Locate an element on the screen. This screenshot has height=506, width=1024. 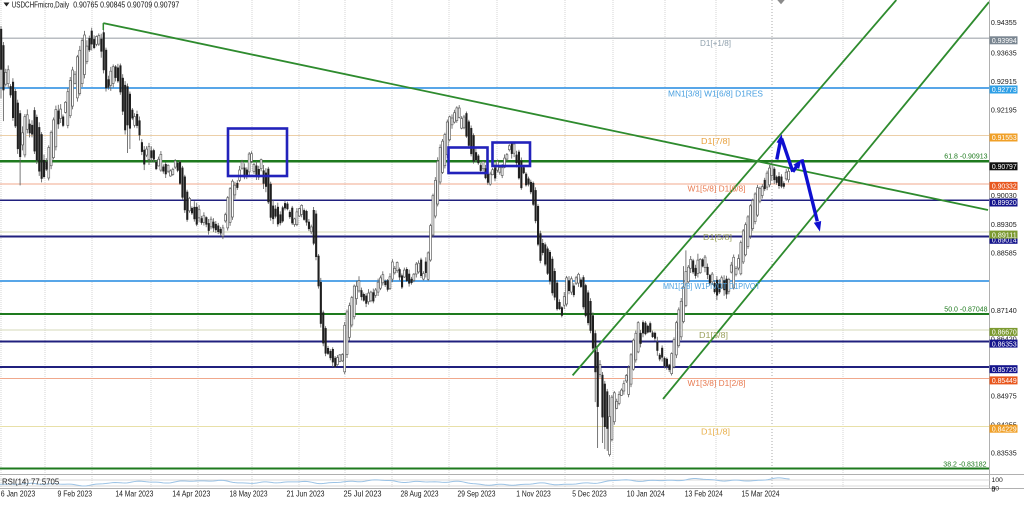
svg-text: RSI(14) 77.5705 is located at coordinates (31, 481).